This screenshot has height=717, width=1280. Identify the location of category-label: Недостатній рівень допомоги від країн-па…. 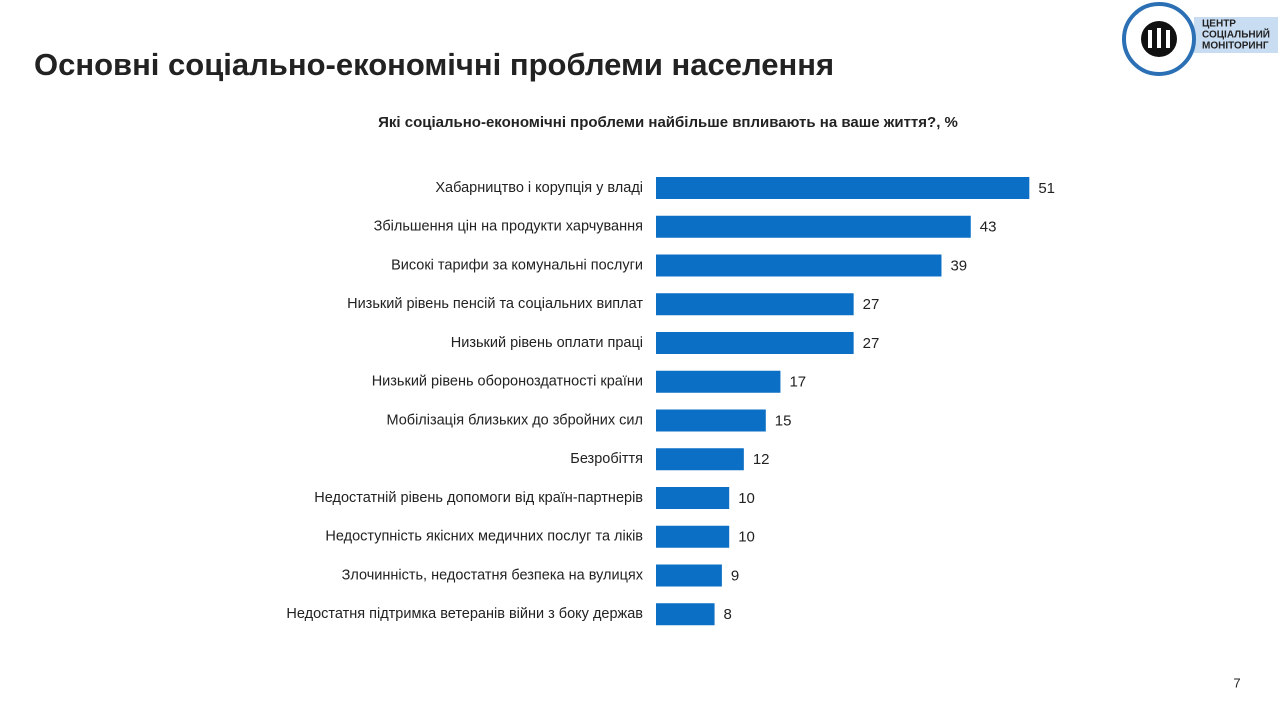
(478, 498).